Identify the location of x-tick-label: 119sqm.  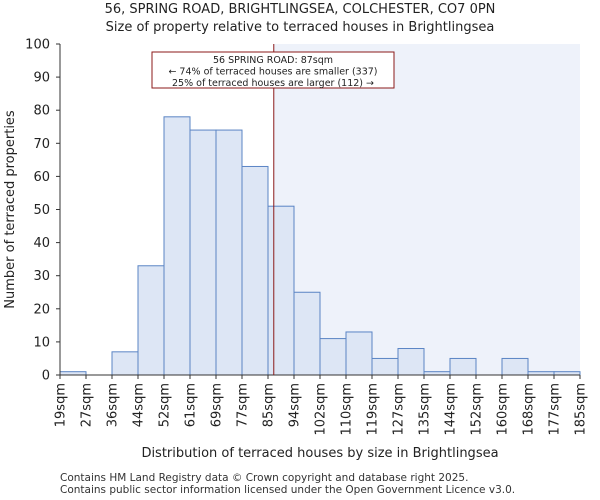
(373, 409).